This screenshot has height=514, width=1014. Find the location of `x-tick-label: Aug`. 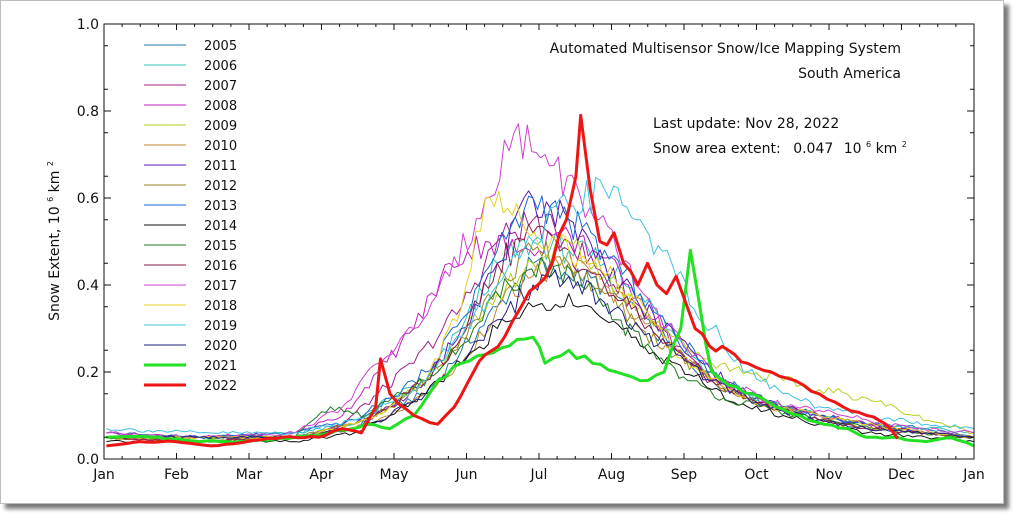

x-tick-label: Aug is located at coordinates (611, 475).